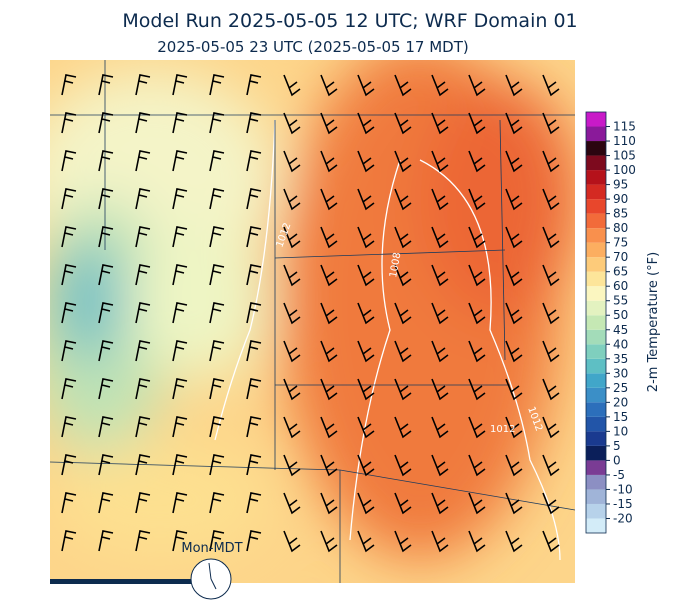 Image resolution: width=700 pixels, height=604 pixels. I want to click on colorbar-tick-label: 5, so click(617, 446).